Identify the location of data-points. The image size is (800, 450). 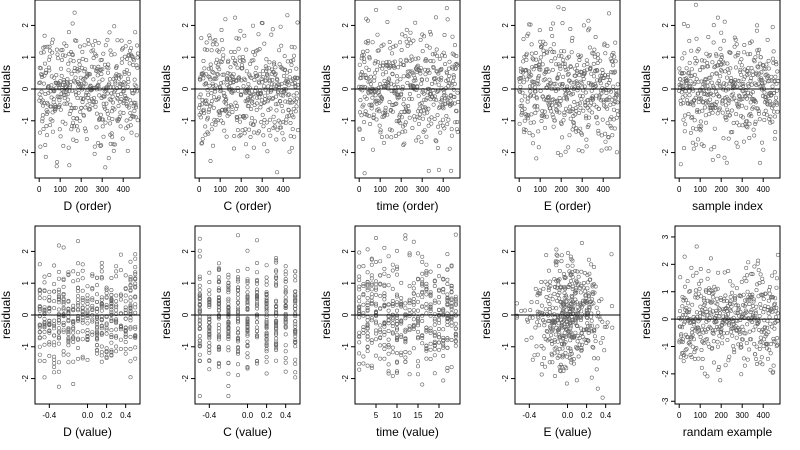
(88, 90).